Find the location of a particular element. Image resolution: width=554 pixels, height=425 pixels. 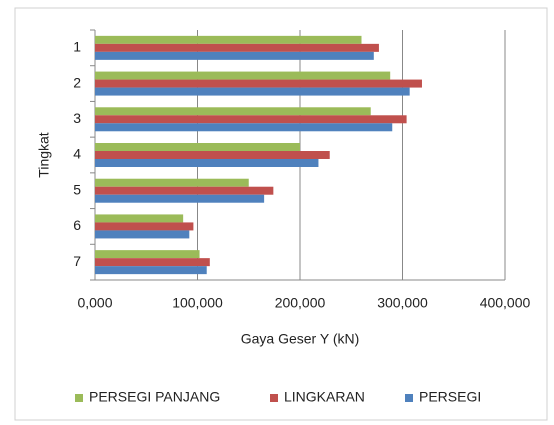

legend-label: LINGKARAN is located at coordinates (324, 397).